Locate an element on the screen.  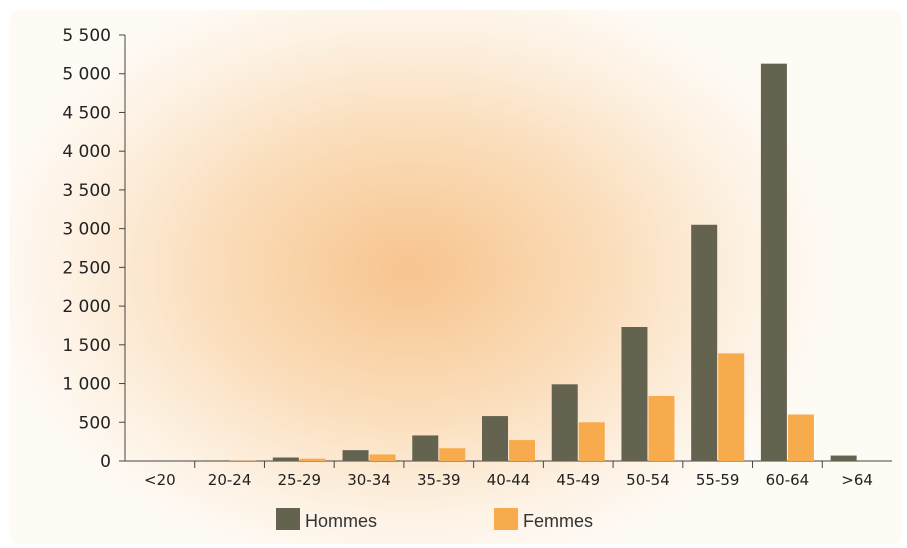
y-tick-label: 3 000 is located at coordinates (86, 230).